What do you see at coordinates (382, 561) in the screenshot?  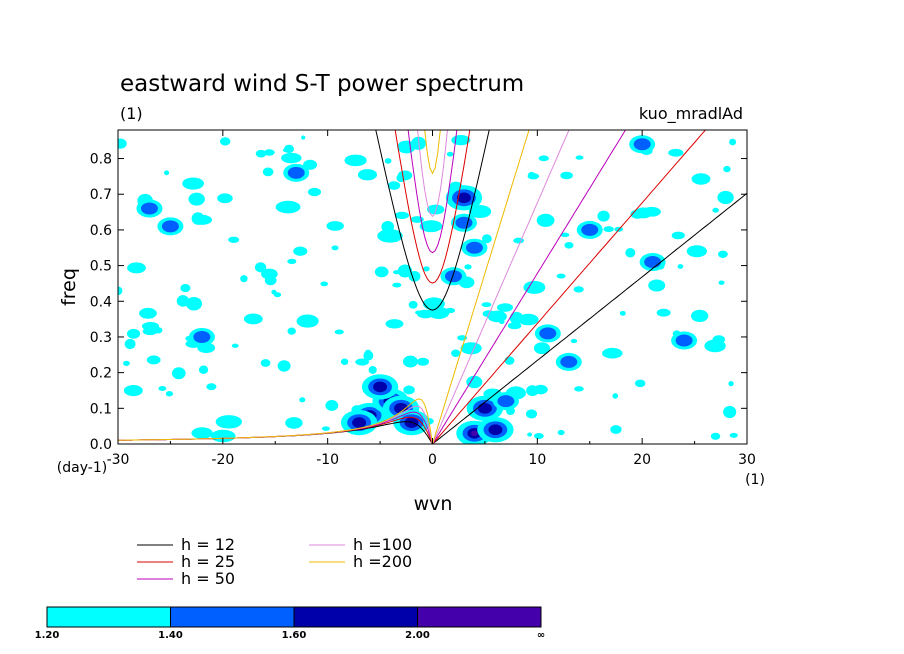 I see `legend-label: h =200` at bounding box center [382, 561].